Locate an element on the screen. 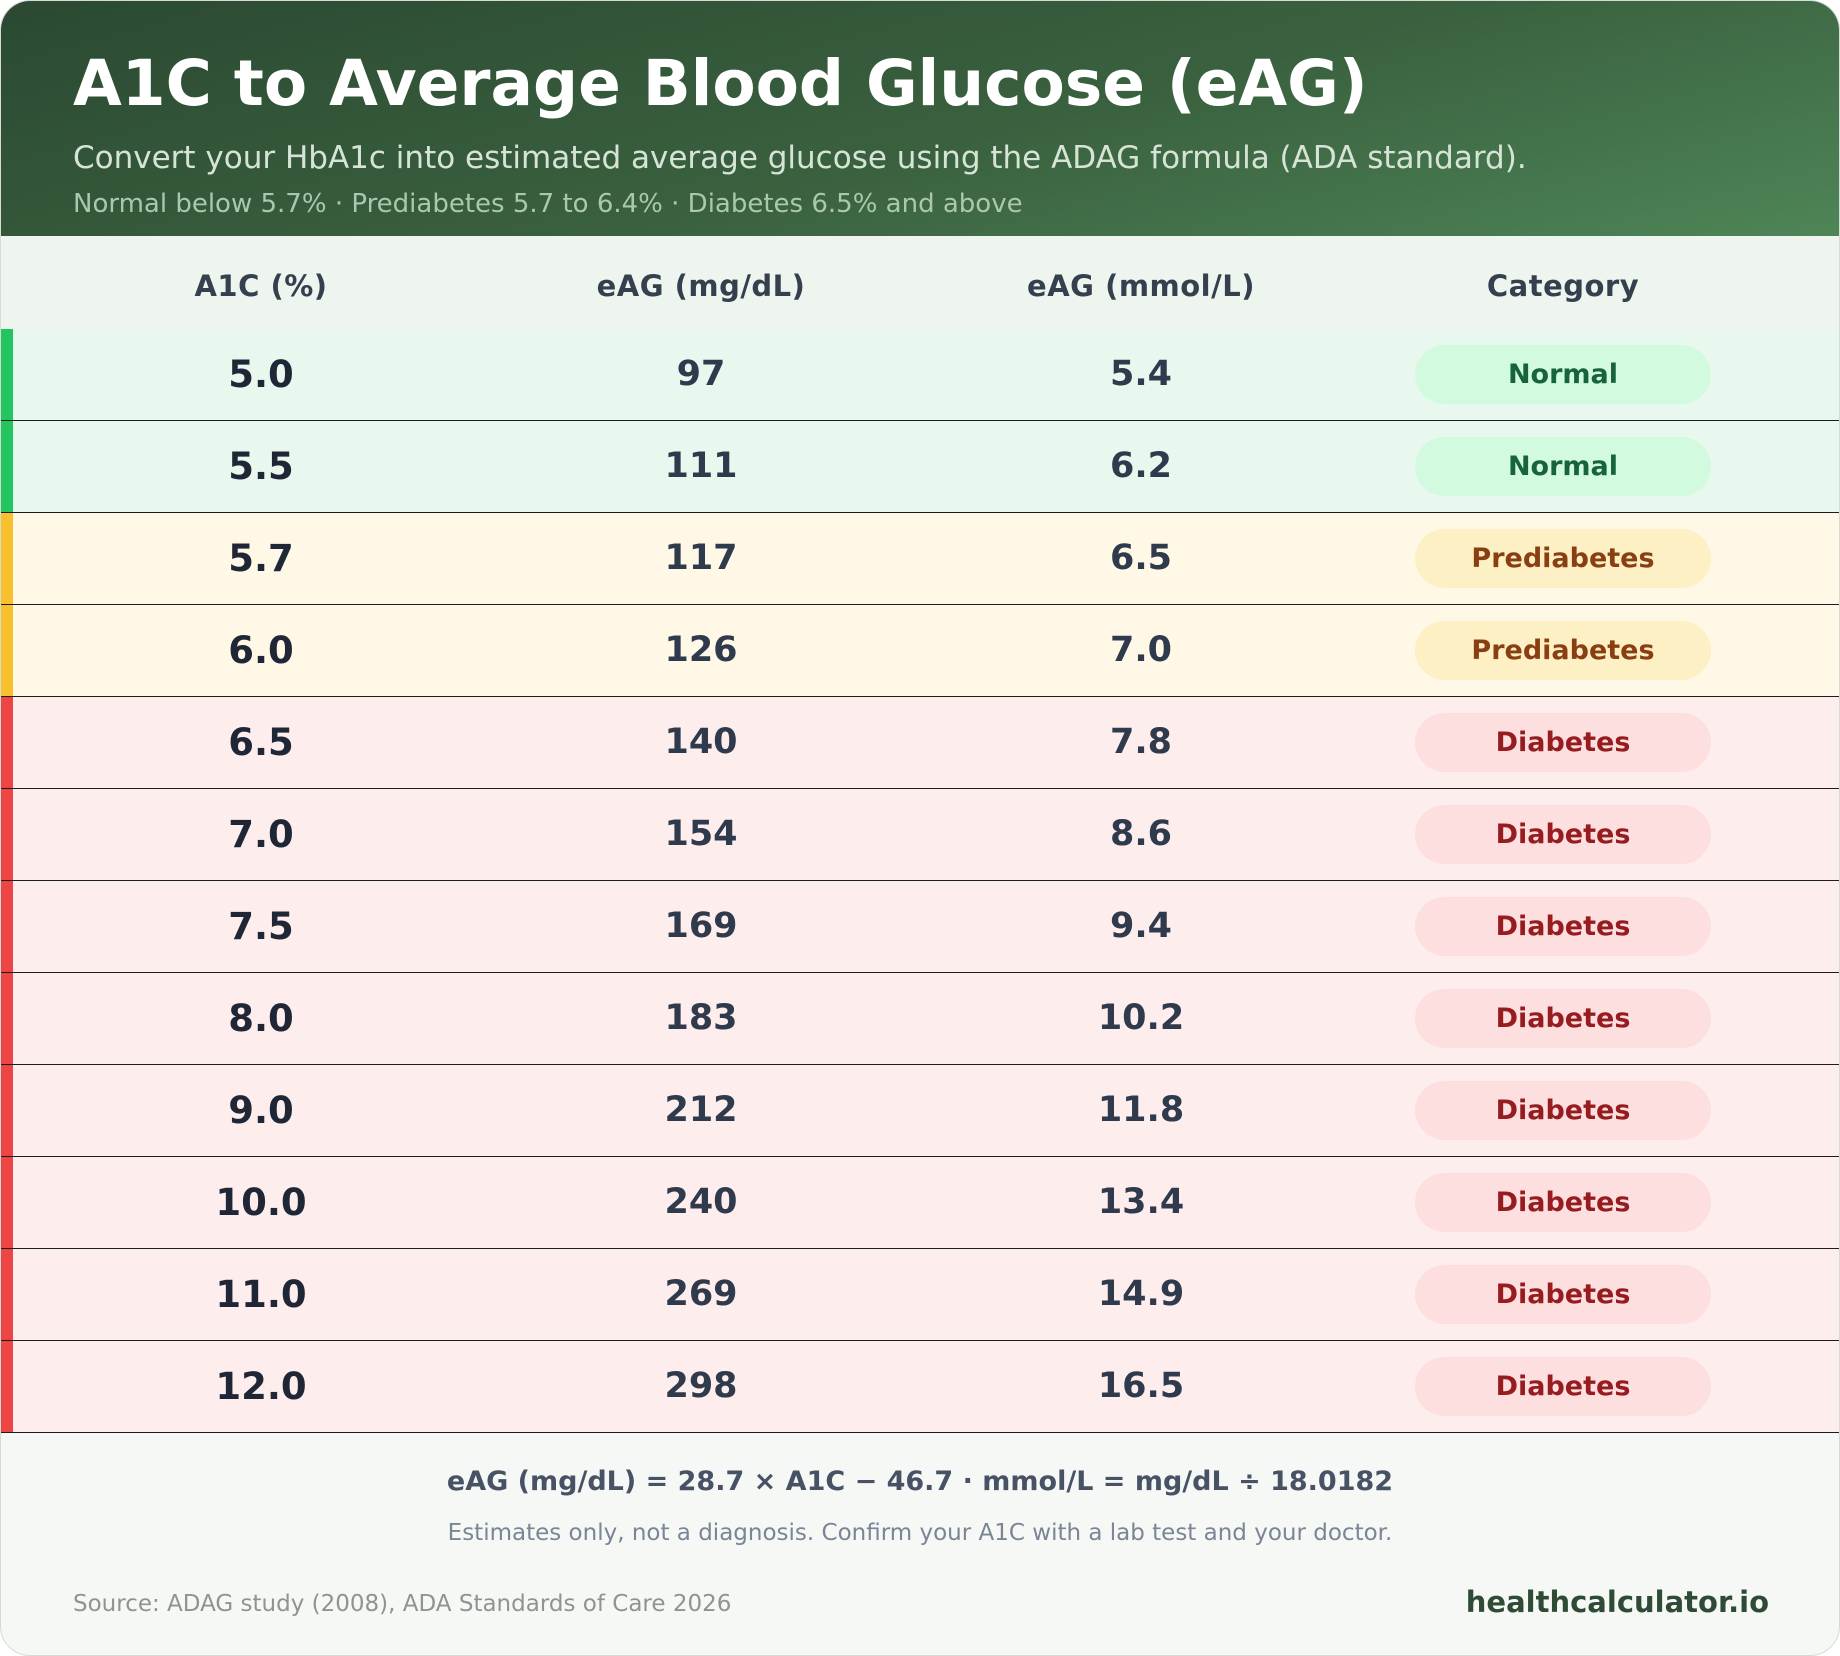 The width and height of the screenshot is (1840, 1656). eag-mgdl-value: 240 is located at coordinates (701, 1202).